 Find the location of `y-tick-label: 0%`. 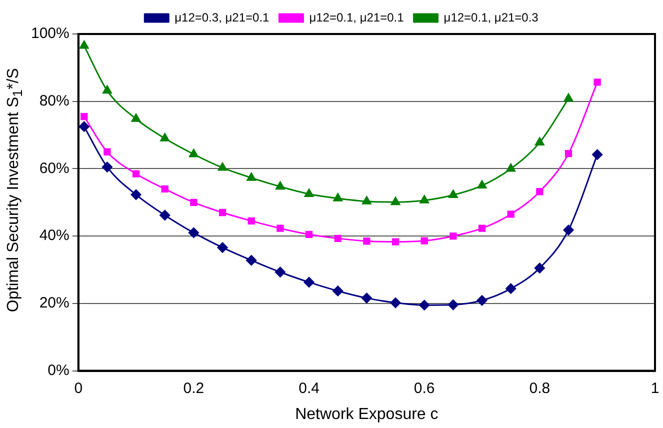

y-tick-label: 0% is located at coordinates (59, 370).